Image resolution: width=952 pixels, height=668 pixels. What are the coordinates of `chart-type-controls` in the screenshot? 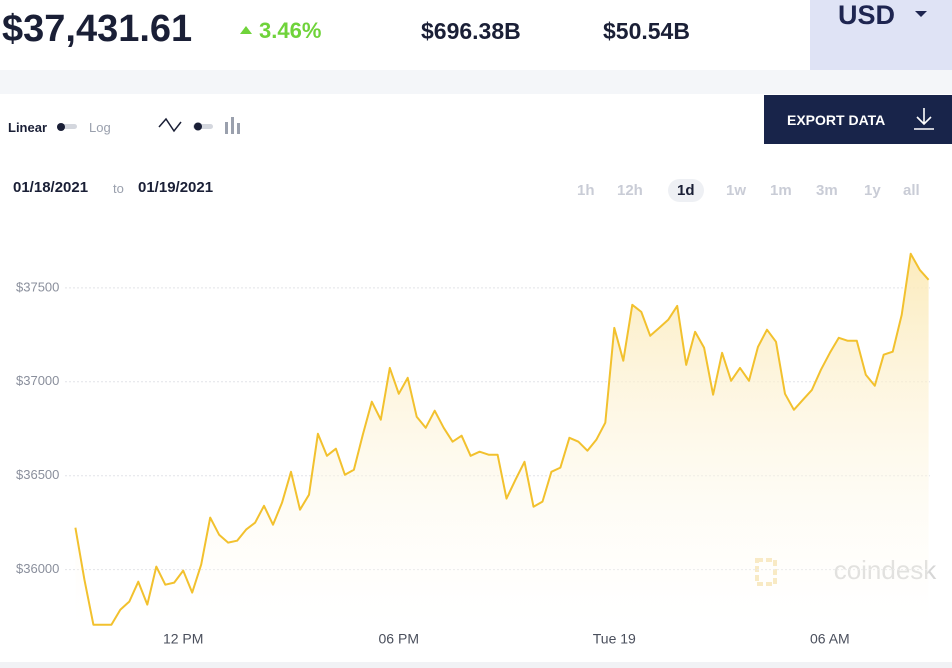 It's located at (201, 126).